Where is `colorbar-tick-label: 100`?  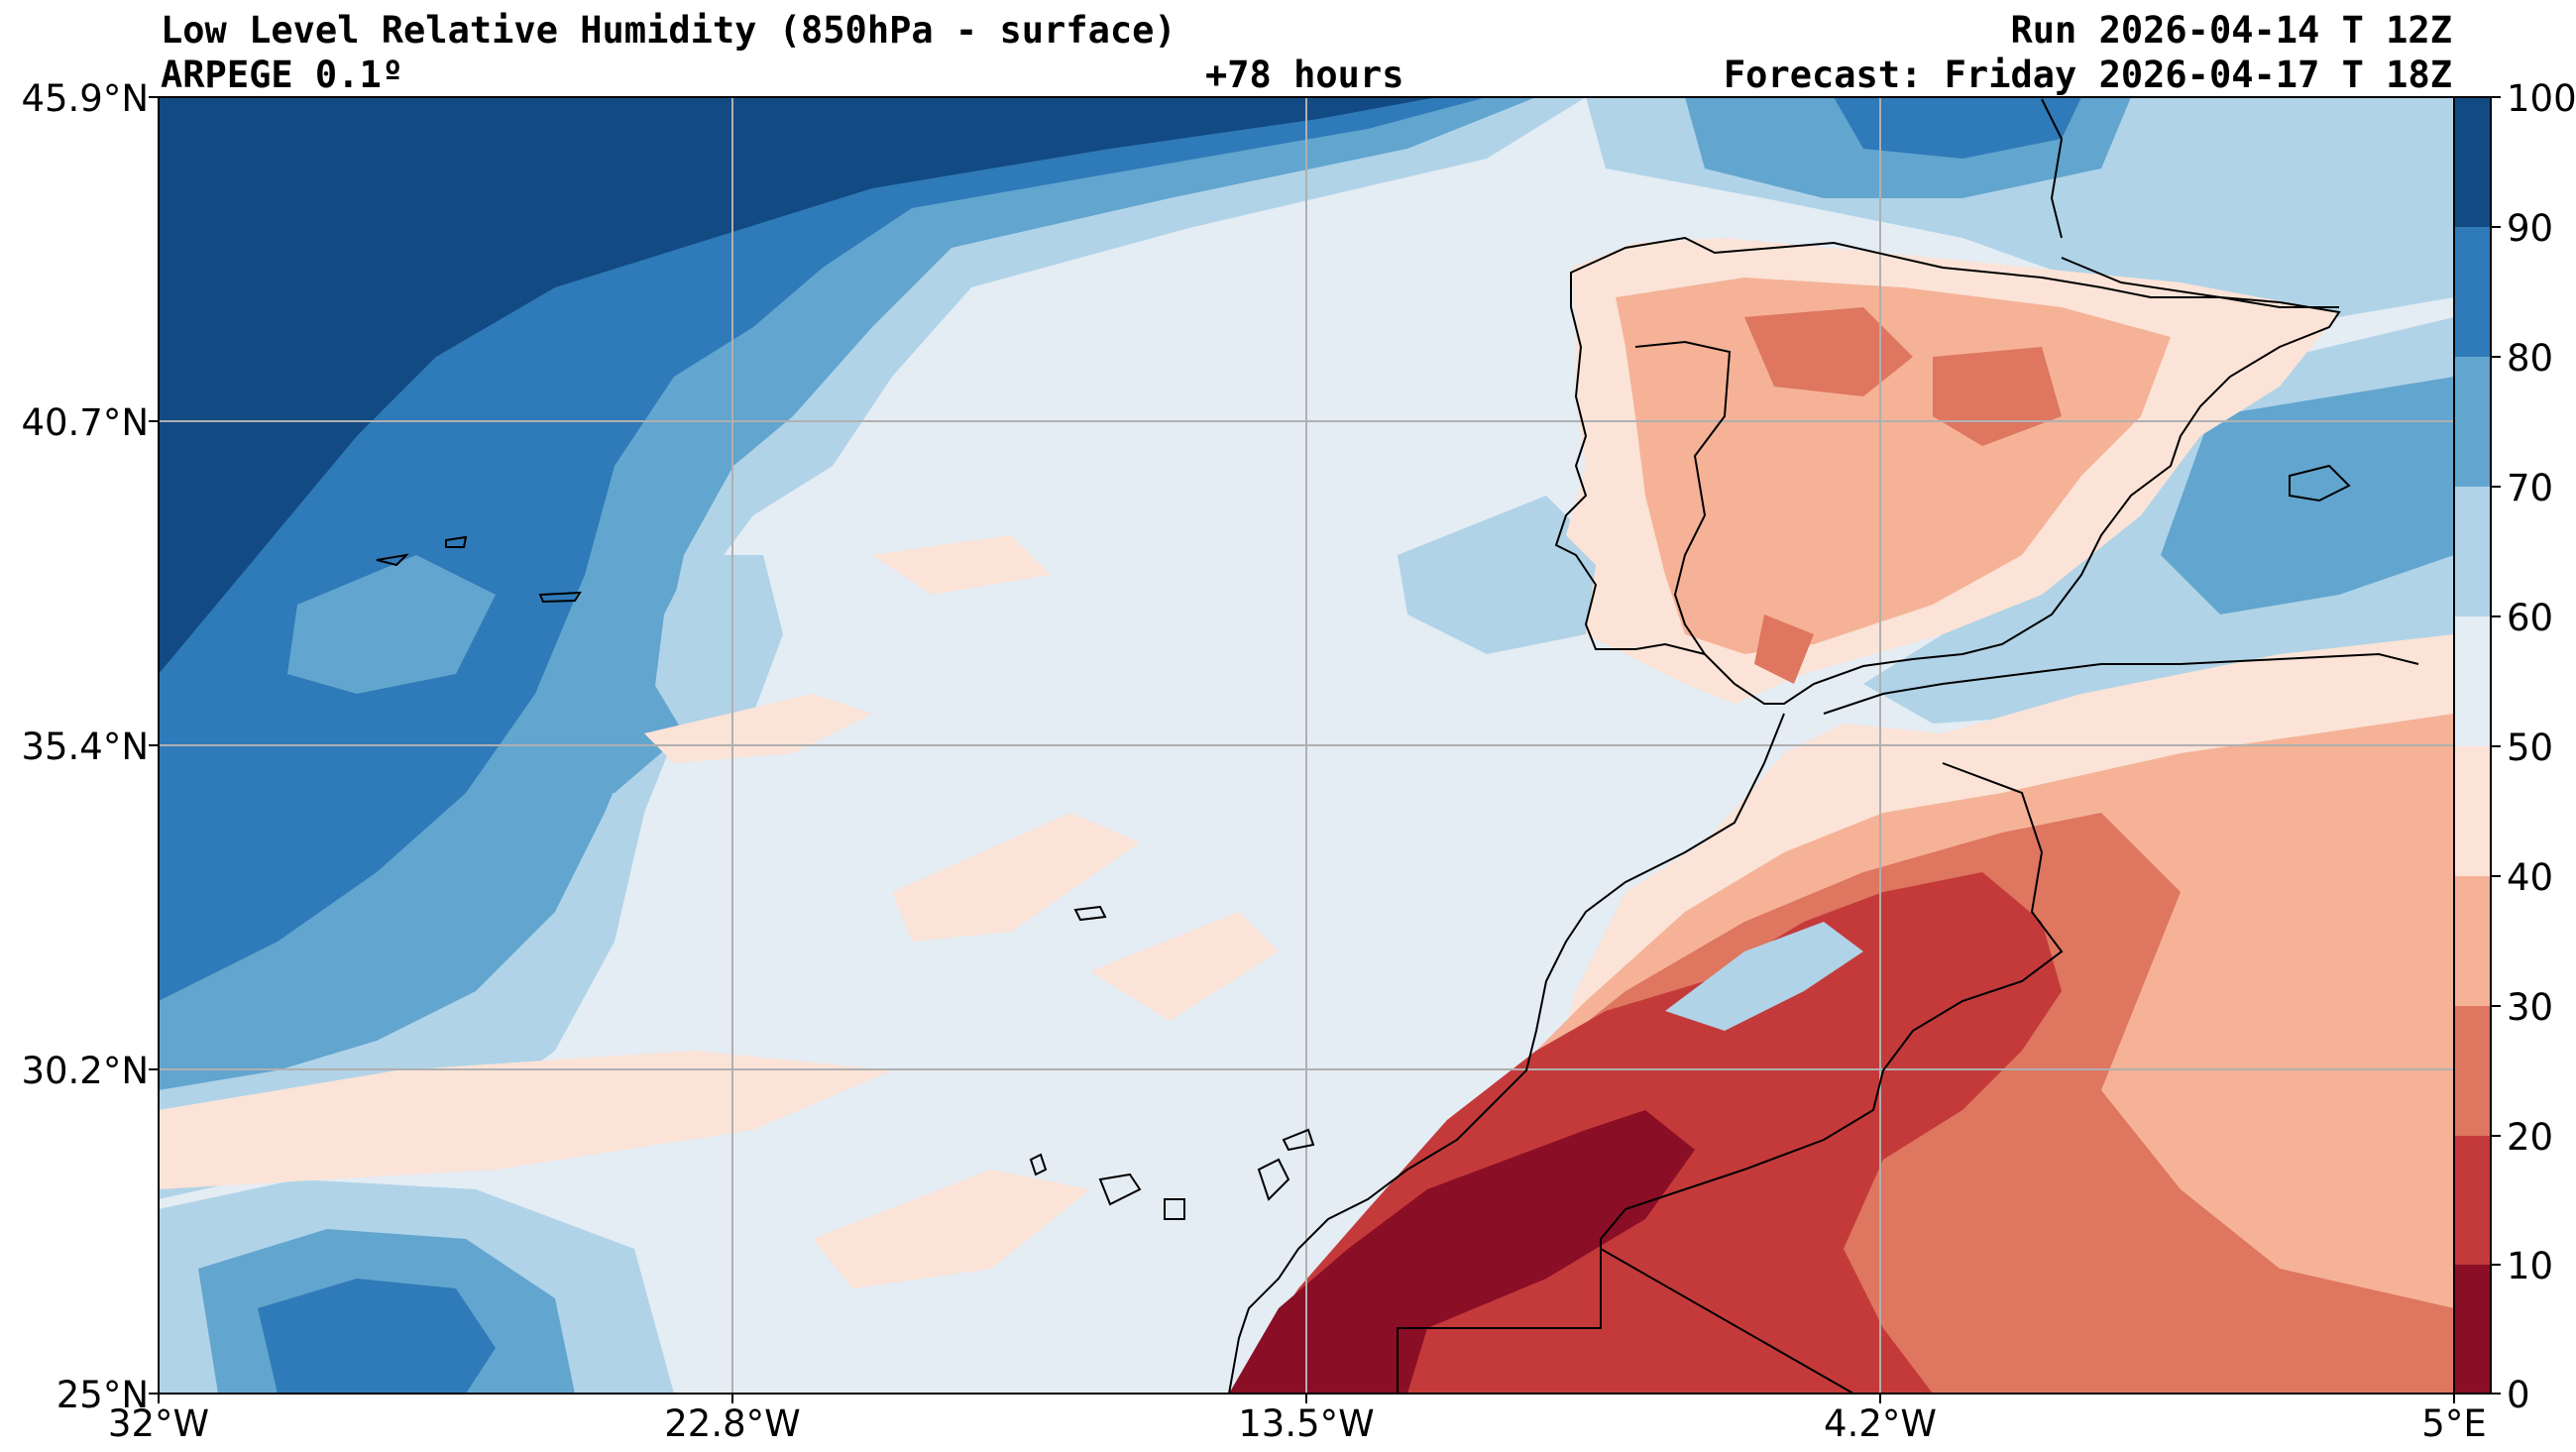
colorbar-tick-label: 100 is located at coordinates (2541, 98).